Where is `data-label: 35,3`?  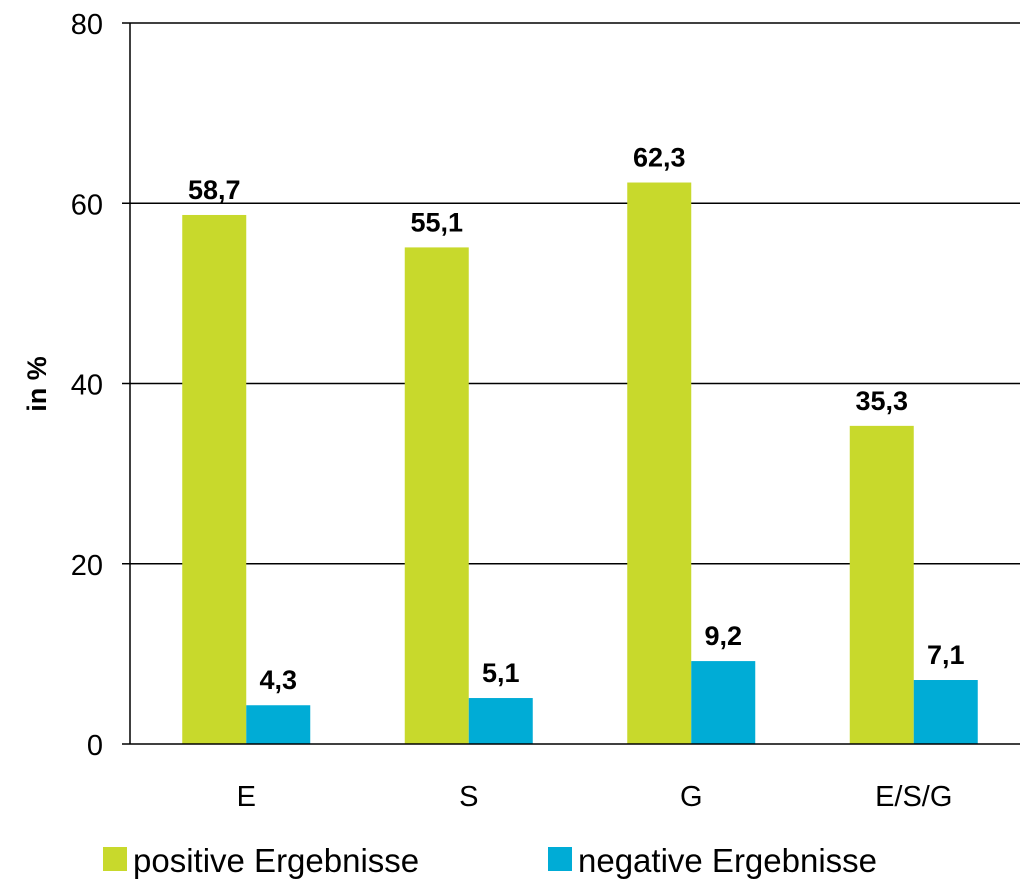
data-label: 35,3 is located at coordinates (881, 401).